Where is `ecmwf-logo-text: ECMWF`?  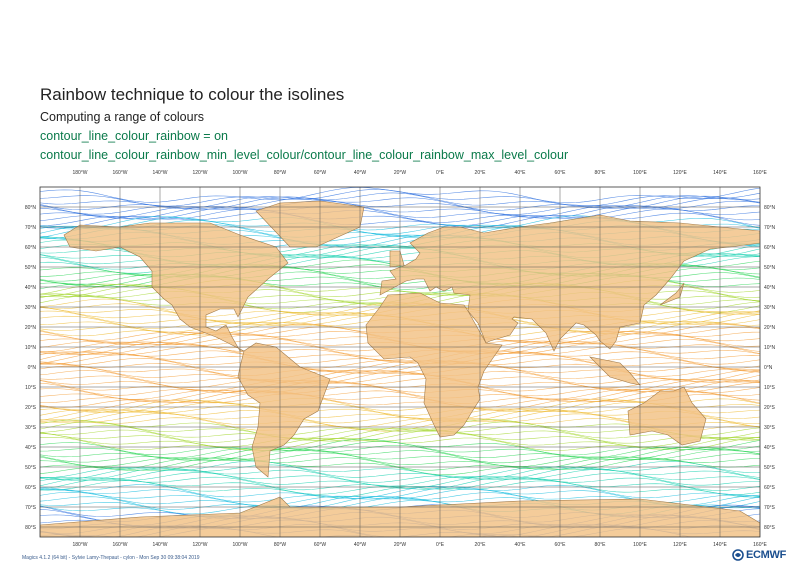 ecmwf-logo-text: ECMWF is located at coordinates (765, 555).